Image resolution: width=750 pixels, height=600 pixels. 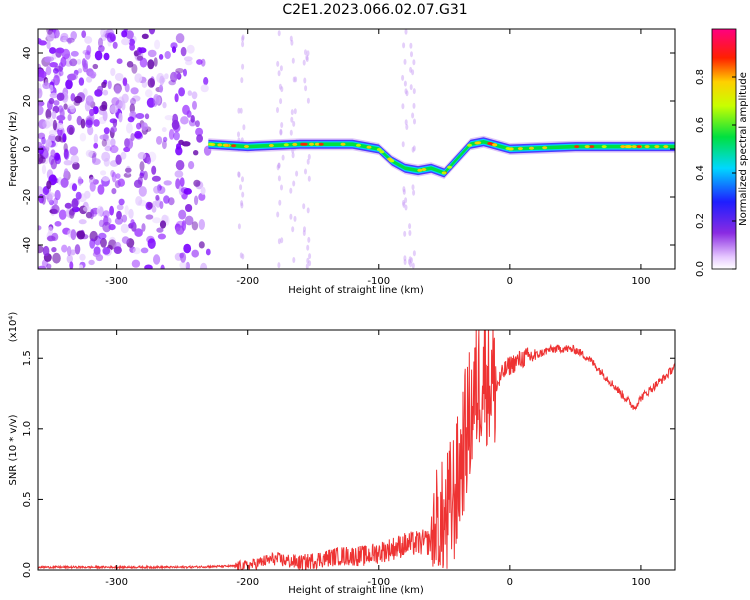 I want to click on spectrogram-y-tick-label: -40, so click(x=27, y=245).